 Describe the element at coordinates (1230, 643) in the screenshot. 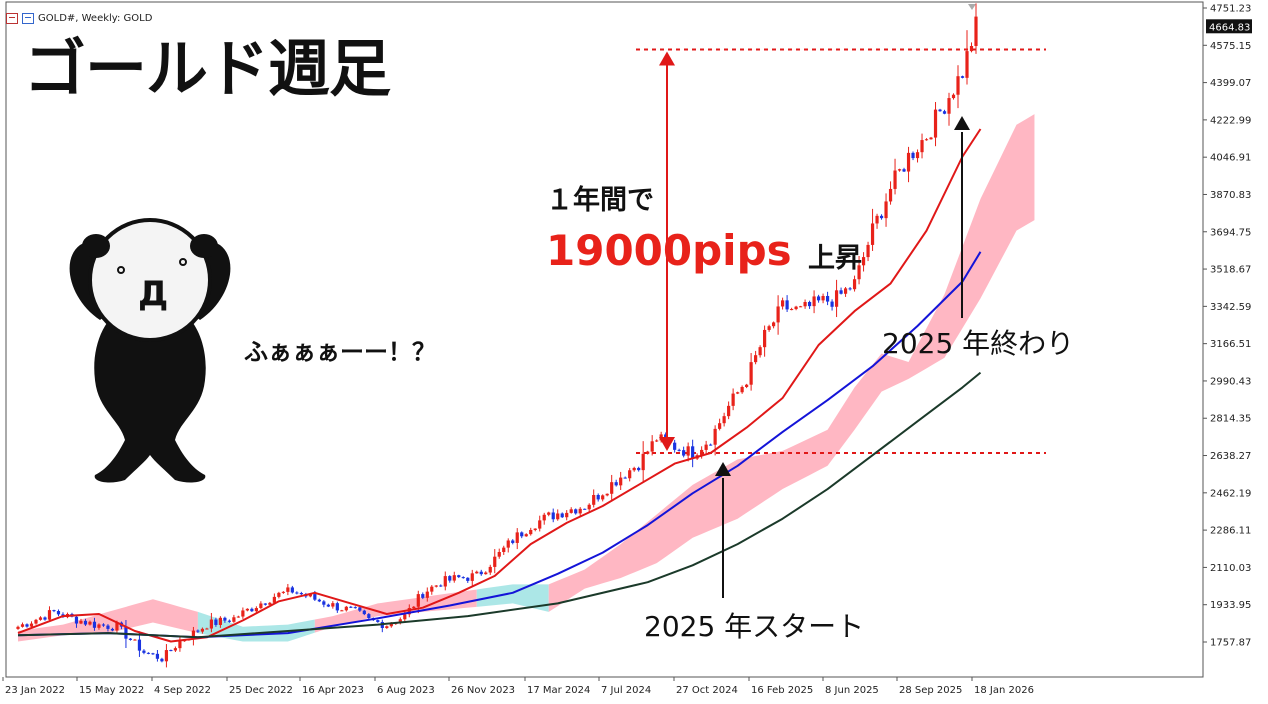

I see `y-tick-label: 1757.87` at that location.